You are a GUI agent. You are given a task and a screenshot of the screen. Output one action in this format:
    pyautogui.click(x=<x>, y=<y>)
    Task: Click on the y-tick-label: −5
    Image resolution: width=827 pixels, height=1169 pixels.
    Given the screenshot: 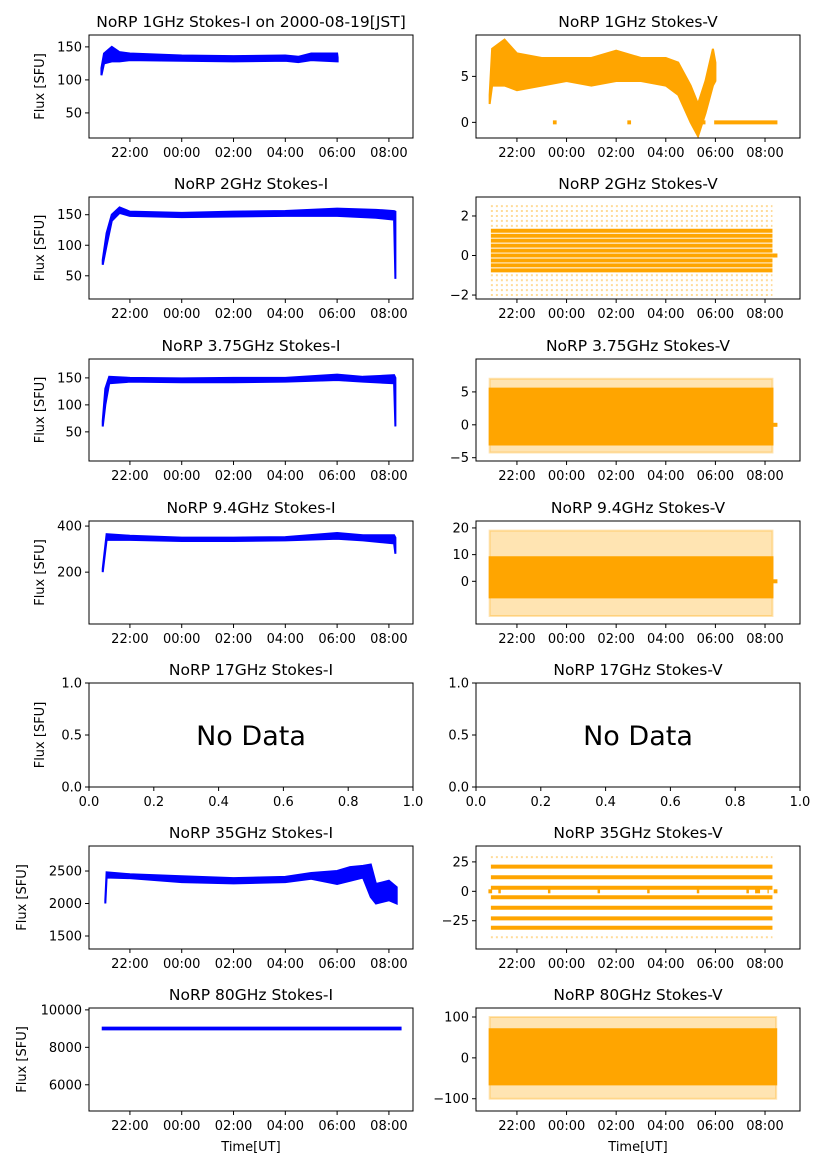 What is the action you would take?
    pyautogui.click(x=459, y=458)
    